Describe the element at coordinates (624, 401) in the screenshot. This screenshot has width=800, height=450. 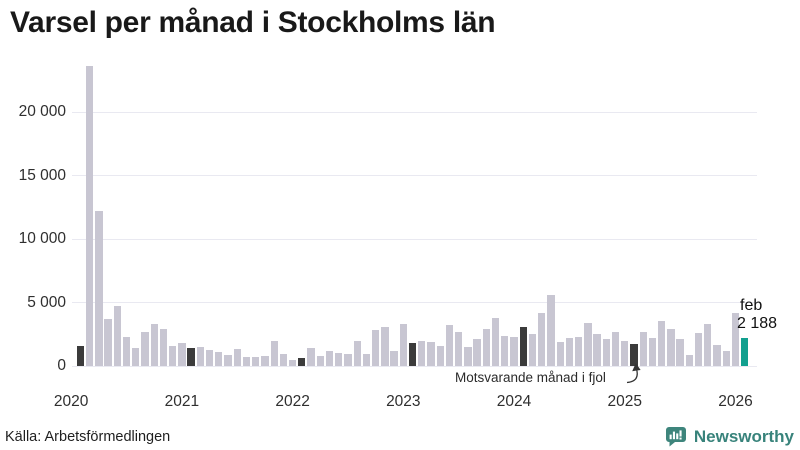
I see `x-tick-label-2025: 2025` at that location.